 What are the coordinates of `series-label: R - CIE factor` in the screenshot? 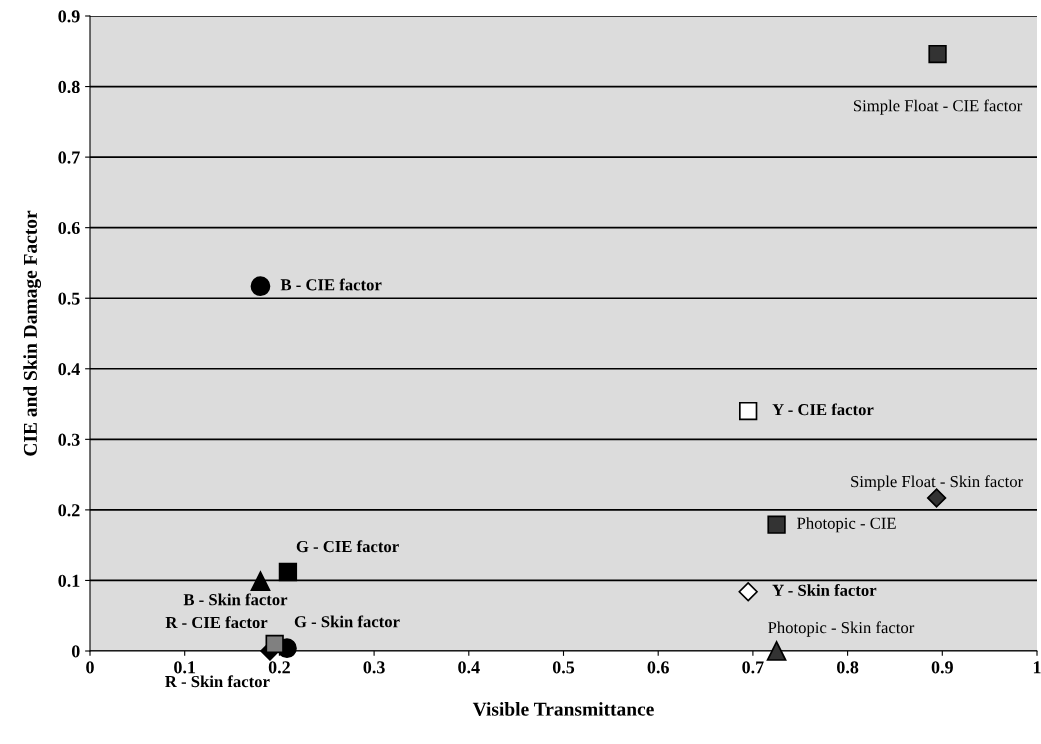 It's located at (216, 622).